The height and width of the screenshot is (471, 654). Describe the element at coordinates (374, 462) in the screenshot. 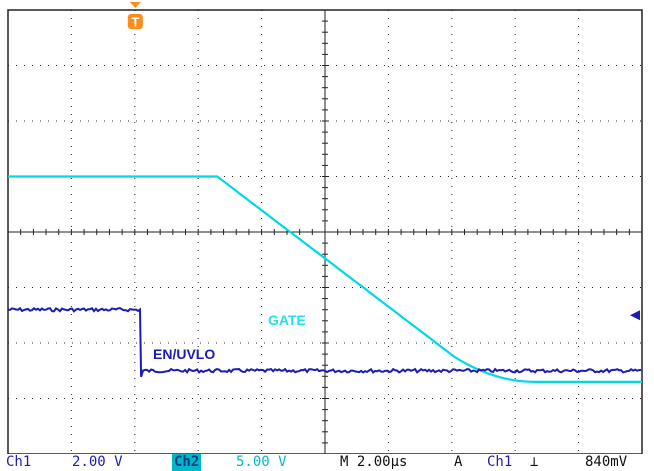

I see `timebase-readout: M 2.00µs` at that location.